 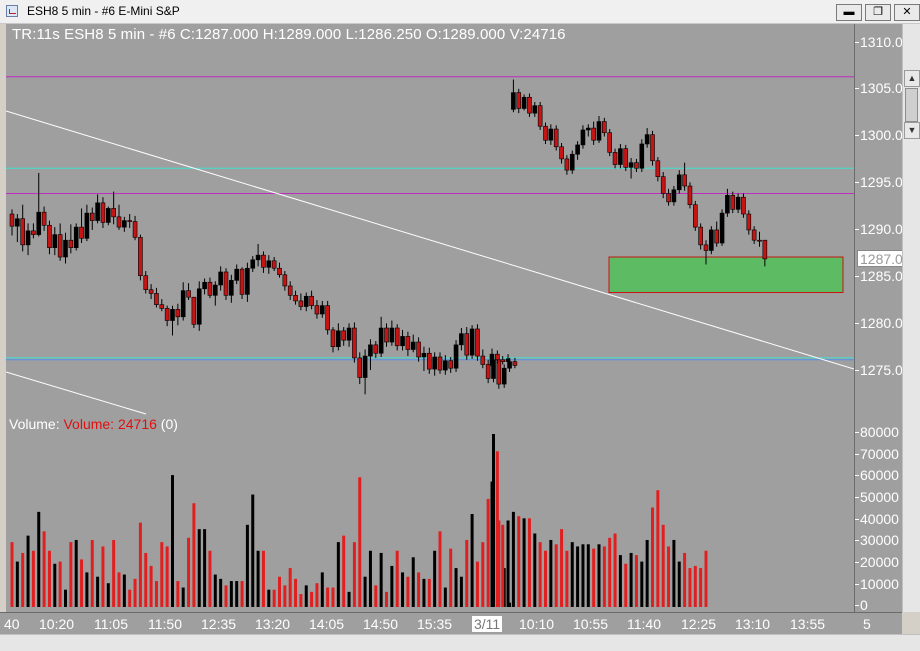 I want to click on close-button: ✕, so click(x=907, y=12).